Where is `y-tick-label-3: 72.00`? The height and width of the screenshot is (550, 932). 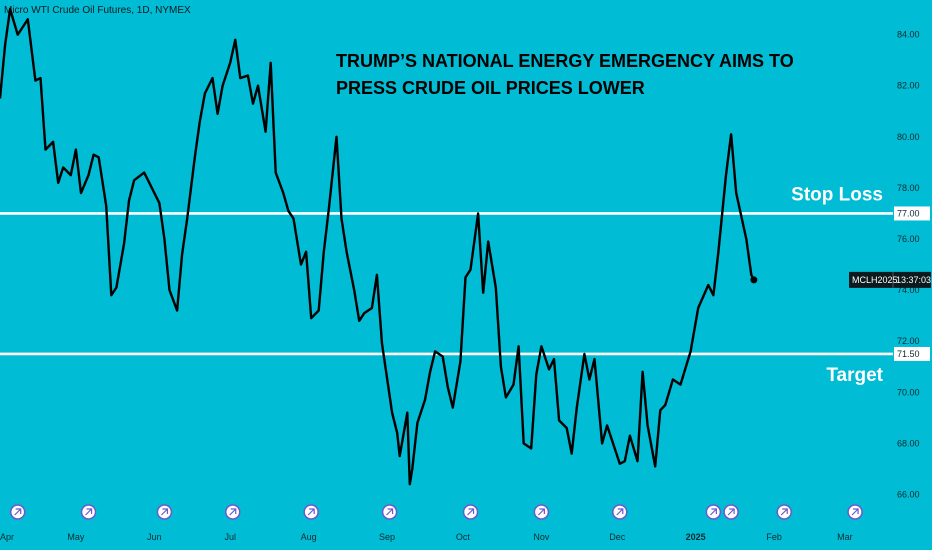
y-tick-label-3: 72.00 is located at coordinates (908, 341).